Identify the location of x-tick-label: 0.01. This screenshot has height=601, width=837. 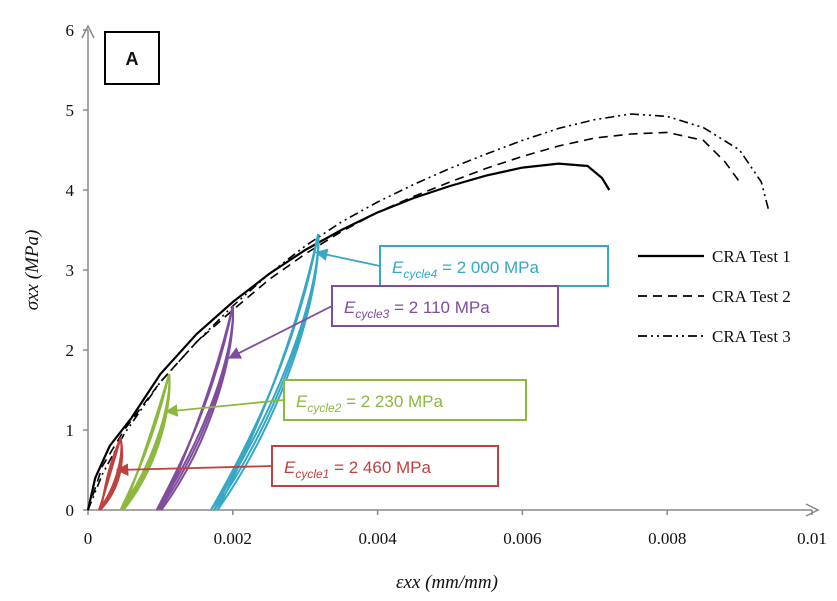
(812, 538).